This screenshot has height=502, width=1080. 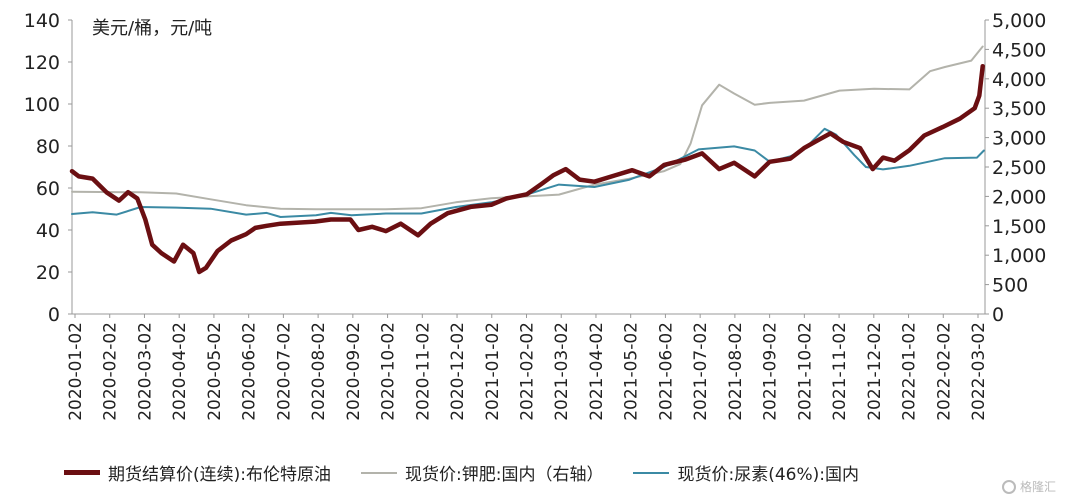 I want to click on legend-item-brent: 期货结算价(连续):布伦特原油, so click(x=197, y=472).